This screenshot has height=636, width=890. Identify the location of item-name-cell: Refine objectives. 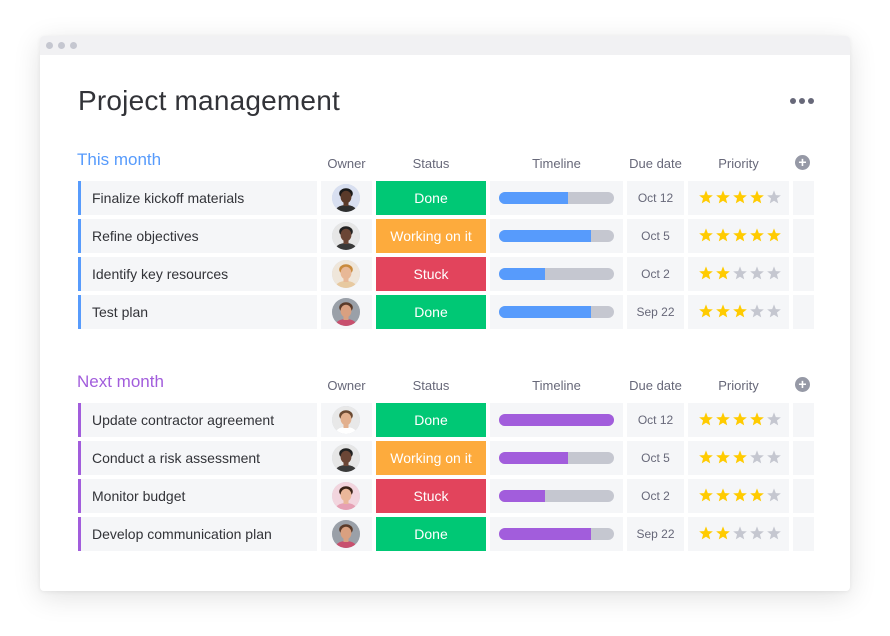
(197, 236).